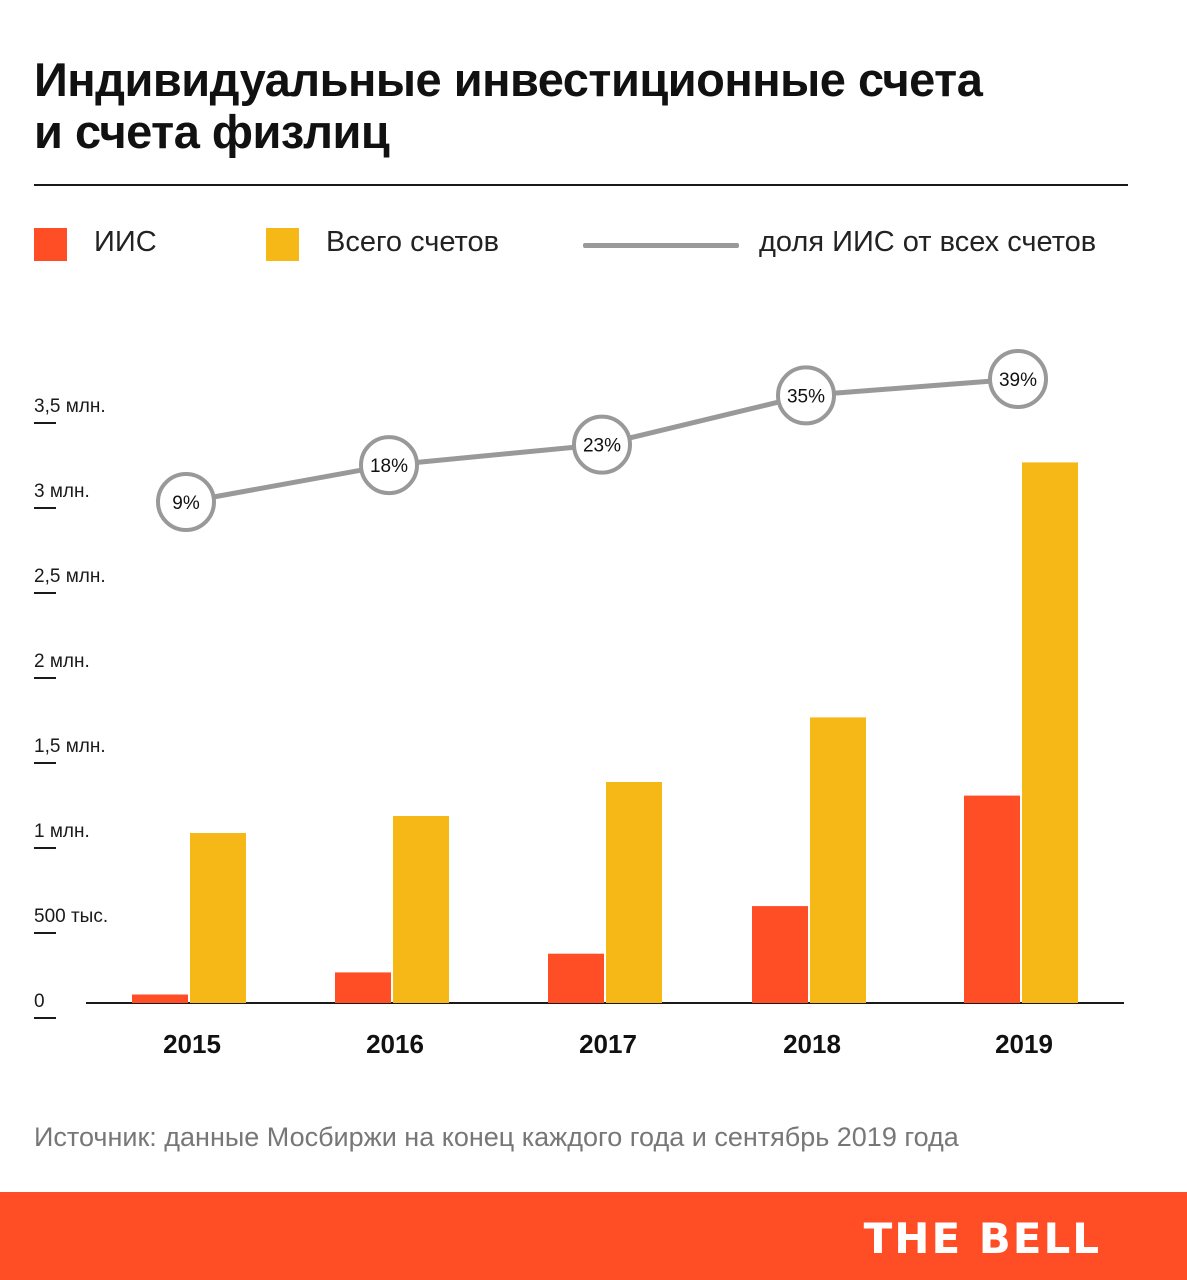 The image size is (1187, 1280). What do you see at coordinates (608, 1044) in the screenshot?
I see `x-tick-label-2017: 2017` at bounding box center [608, 1044].